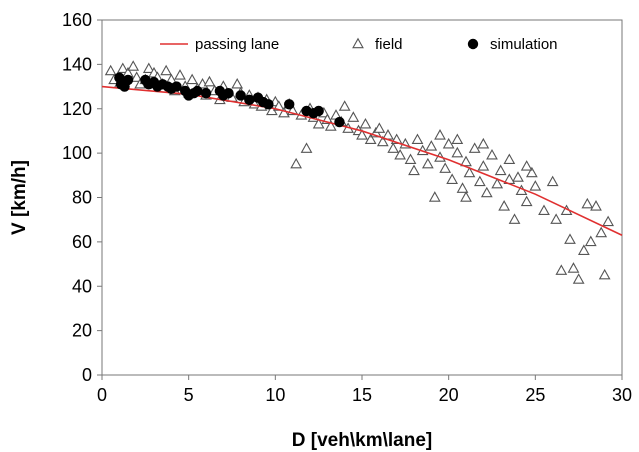 This screenshot has width=639, height=452. What do you see at coordinates (82, 286) in the screenshot?
I see `y-tick-label: 40` at bounding box center [82, 286].